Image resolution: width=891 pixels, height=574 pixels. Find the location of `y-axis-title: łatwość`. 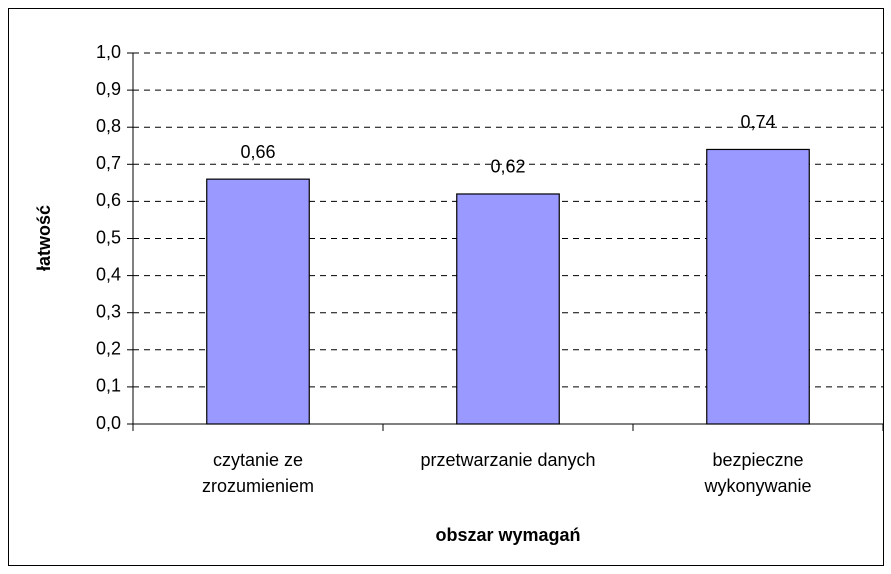

y-axis-title: łatwość is located at coordinates (44, 238).